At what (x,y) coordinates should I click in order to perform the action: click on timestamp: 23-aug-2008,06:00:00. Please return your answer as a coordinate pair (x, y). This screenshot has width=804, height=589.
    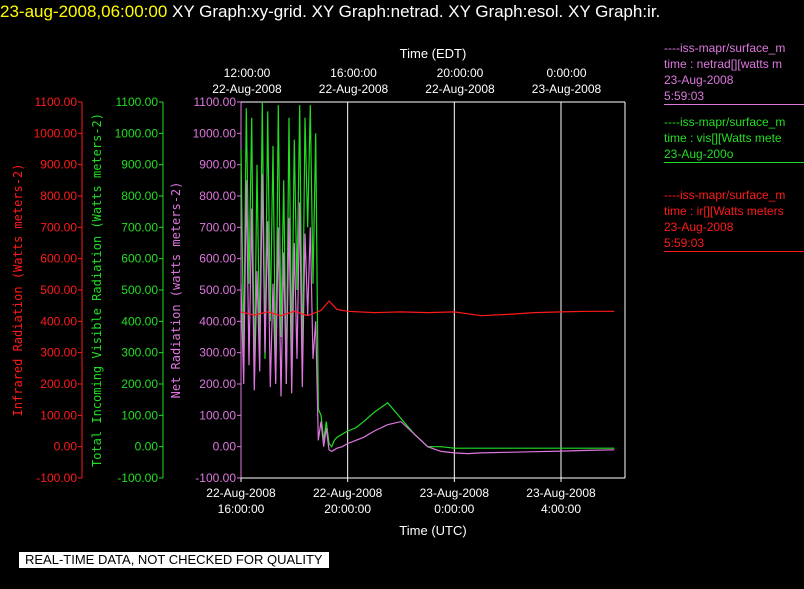
    Looking at the image, I should click on (84, 11).